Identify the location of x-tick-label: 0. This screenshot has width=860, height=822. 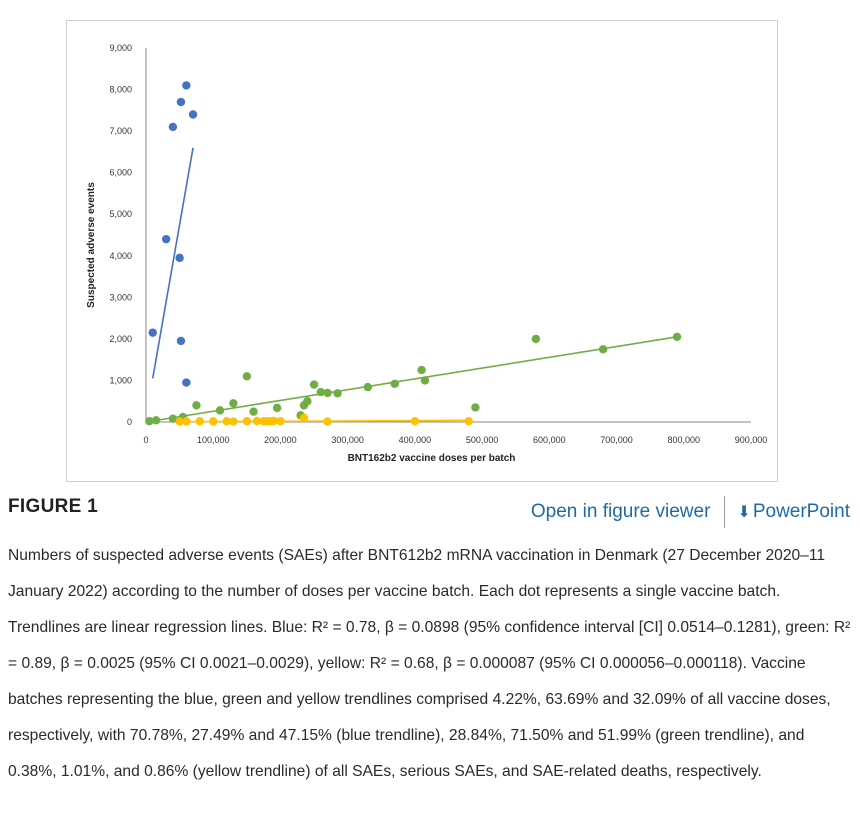
(145, 440).